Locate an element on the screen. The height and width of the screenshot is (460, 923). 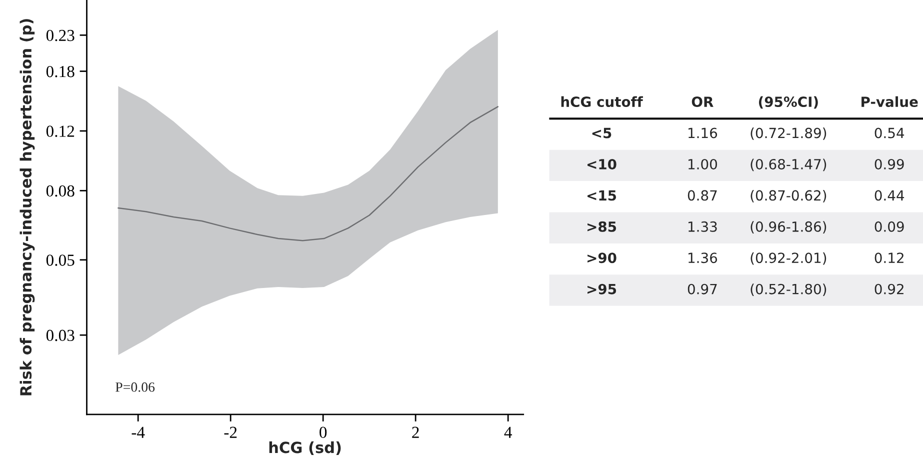
text: 0.97 is located at coordinates (702, 289).